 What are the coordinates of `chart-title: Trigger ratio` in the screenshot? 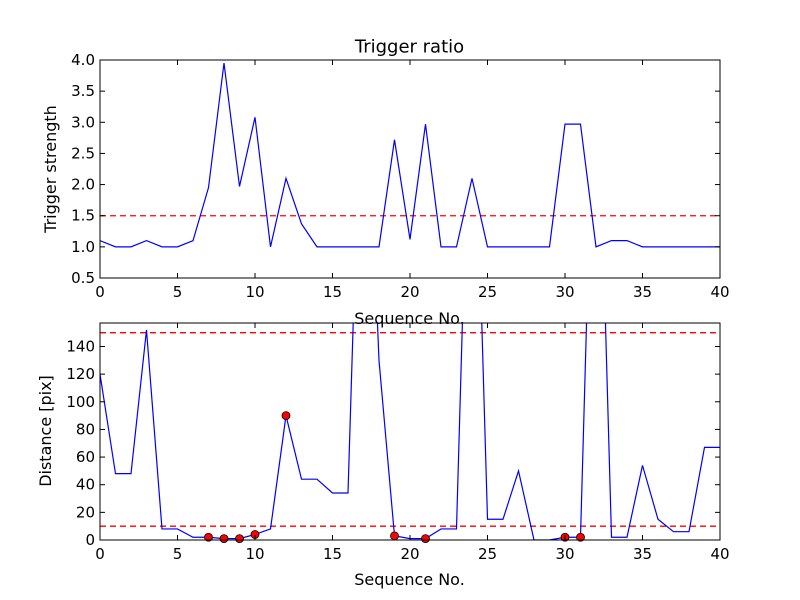 It's located at (409, 47).